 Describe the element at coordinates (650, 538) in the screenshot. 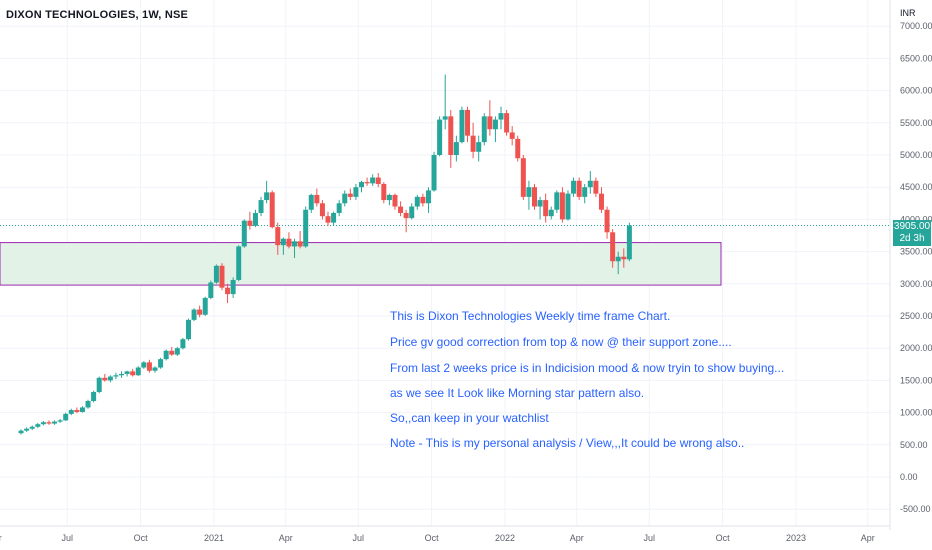

I see `time-tick-label: Jul` at that location.